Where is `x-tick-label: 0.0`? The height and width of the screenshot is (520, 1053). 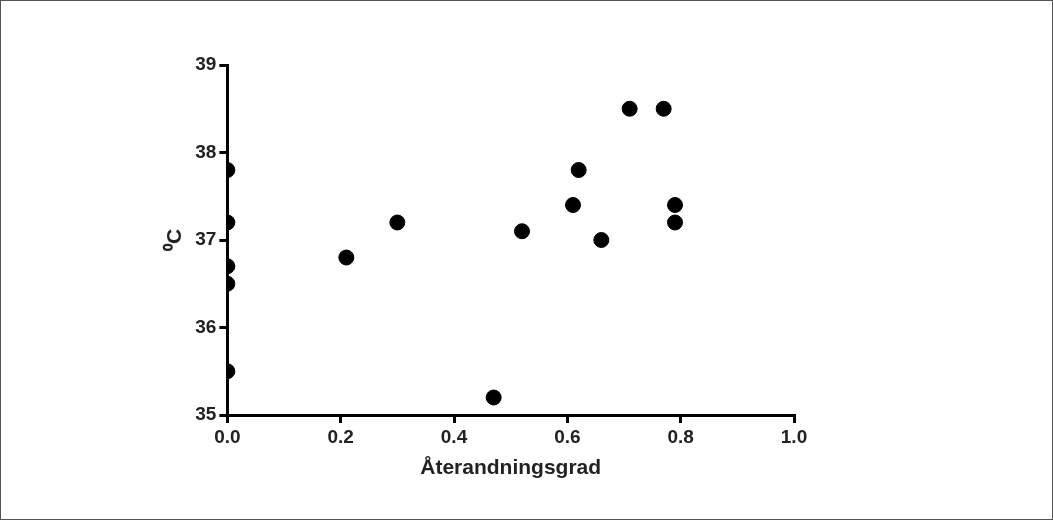
x-tick-label: 0.0 is located at coordinates (227, 436).